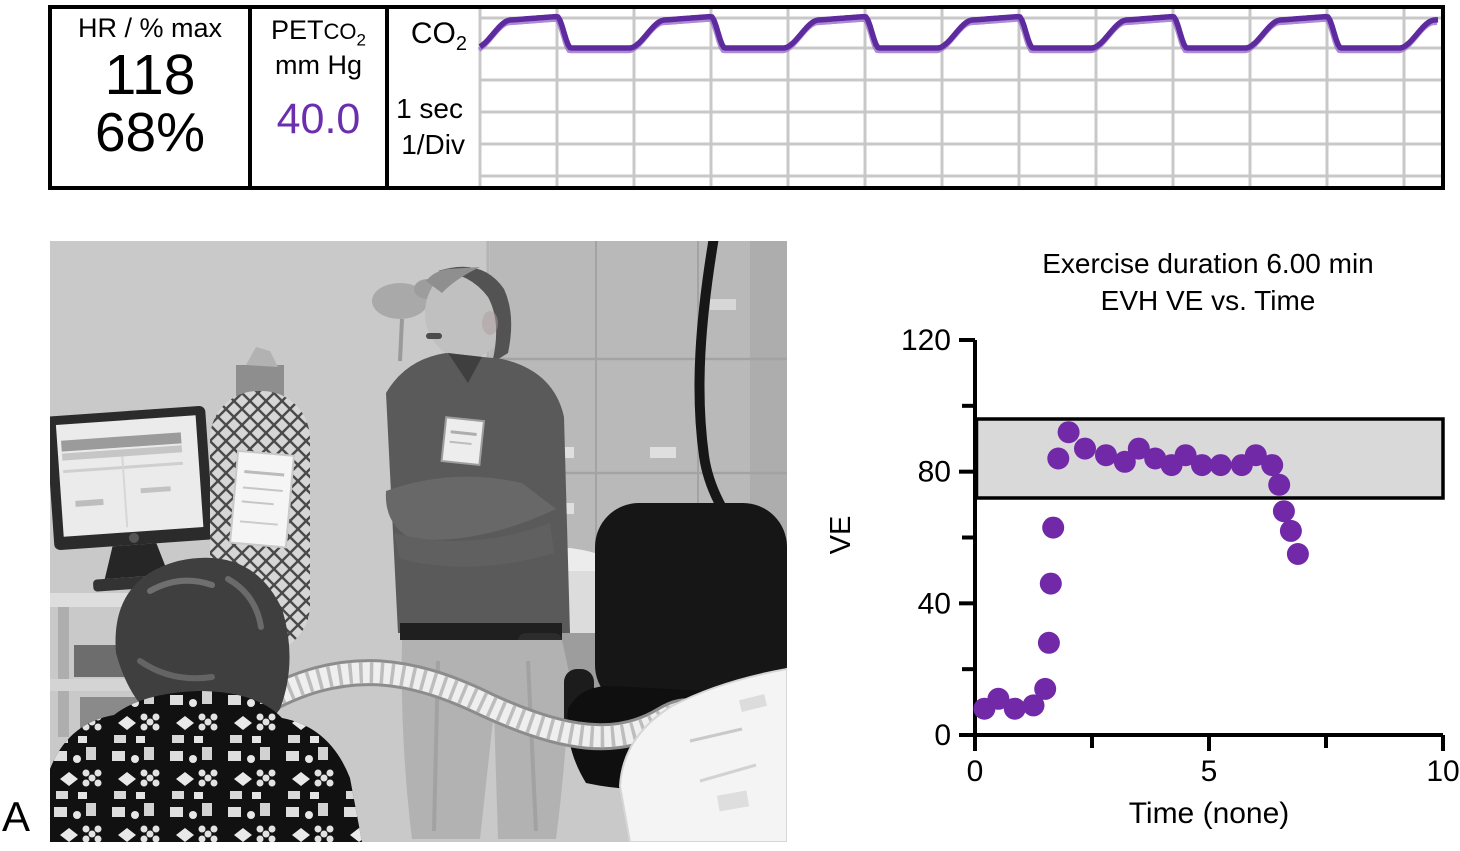  Describe the element at coordinates (942, 735) in the screenshot. I see `y-tick-label: 0` at that location.